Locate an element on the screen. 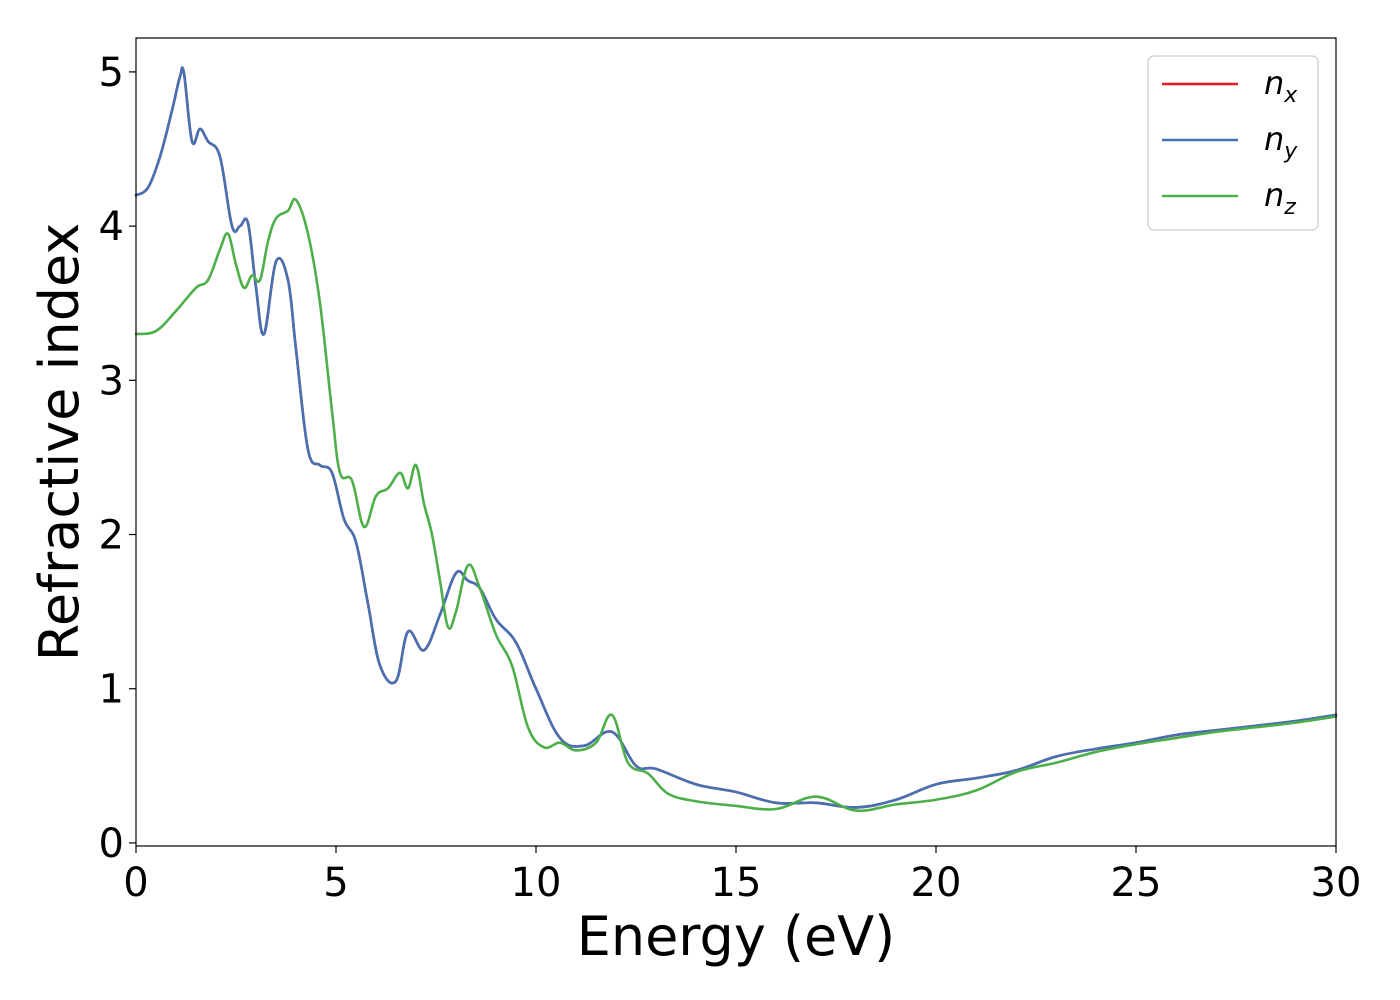 The image size is (1400, 1000). y-tick-label: 4 is located at coordinates (111, 227).